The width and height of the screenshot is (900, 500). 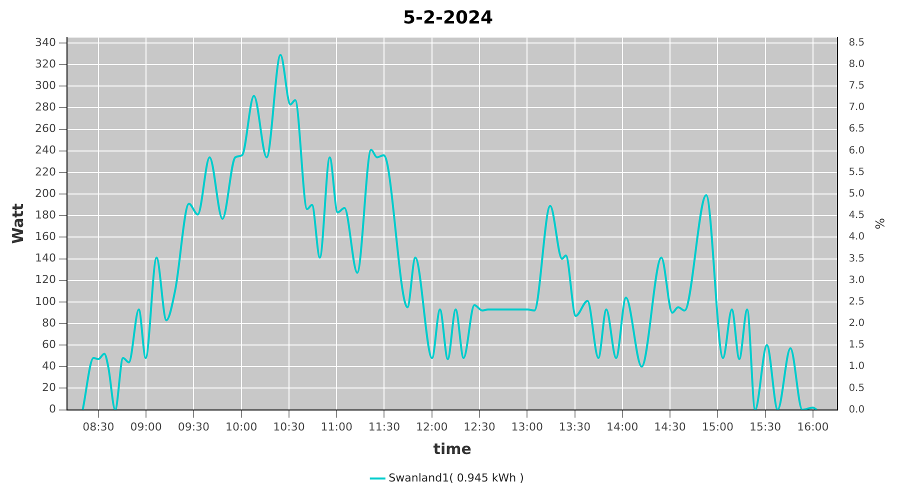 I want to click on y-tick-label: 20, so click(x=49, y=387).